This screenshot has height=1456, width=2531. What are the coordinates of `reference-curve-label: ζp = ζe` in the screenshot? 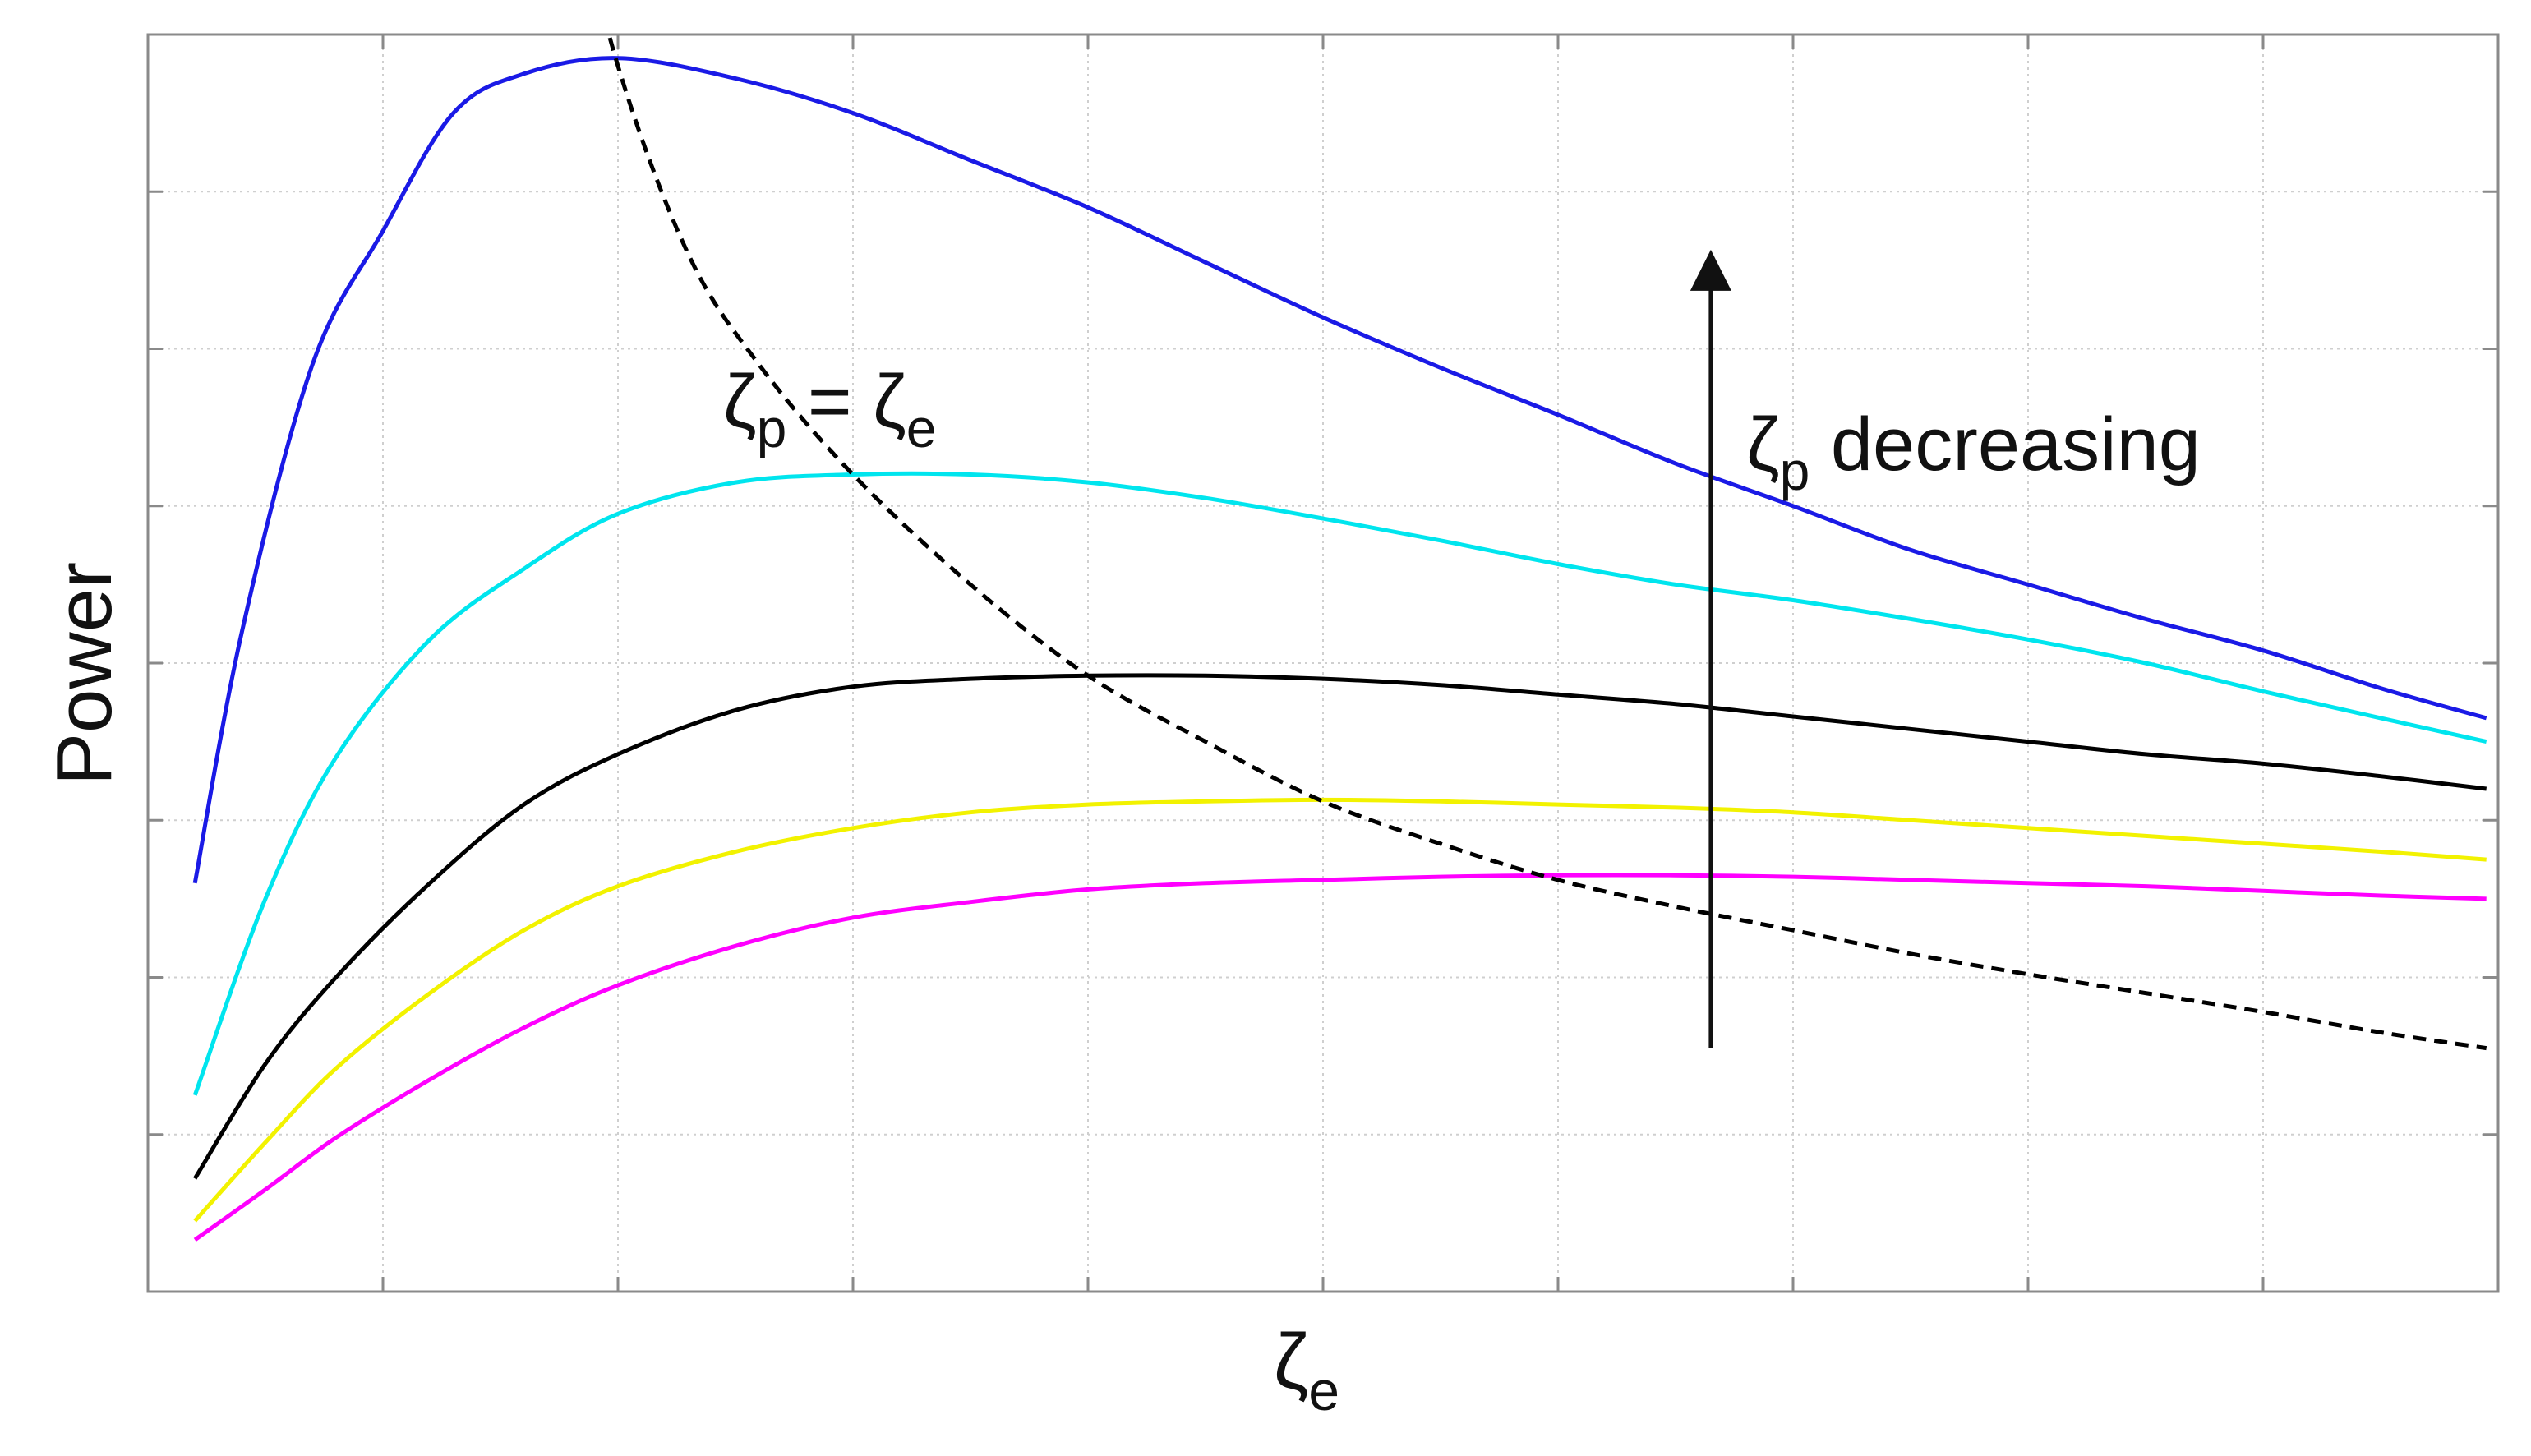 It's located at (829, 409).